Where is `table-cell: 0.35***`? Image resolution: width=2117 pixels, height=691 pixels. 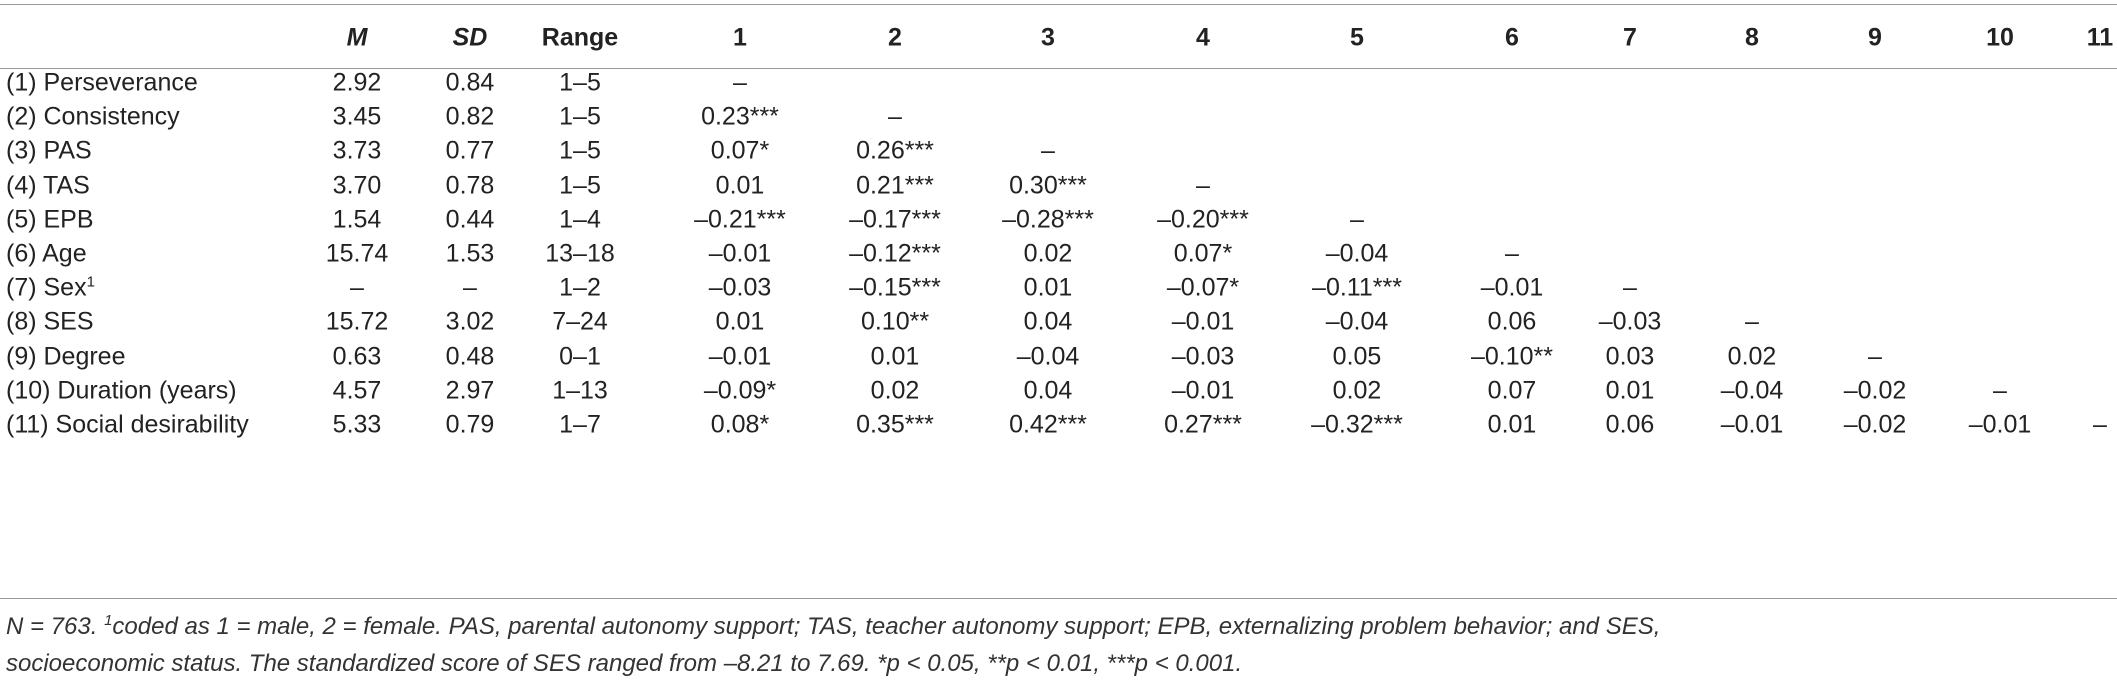 table-cell: 0.35*** is located at coordinates (895, 424).